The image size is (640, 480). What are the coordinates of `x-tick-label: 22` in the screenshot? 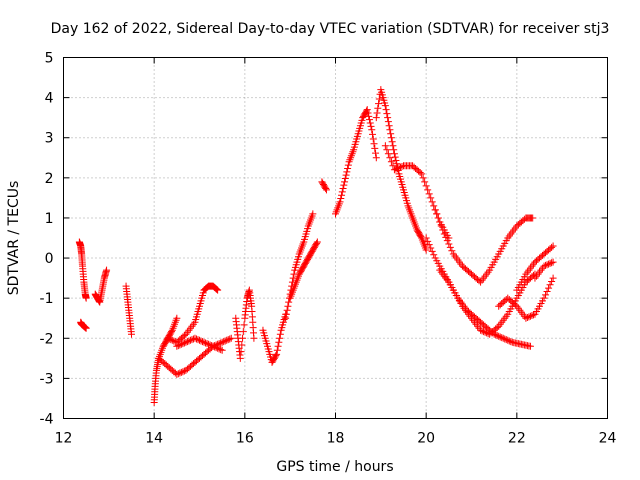 It's located at (517, 439).